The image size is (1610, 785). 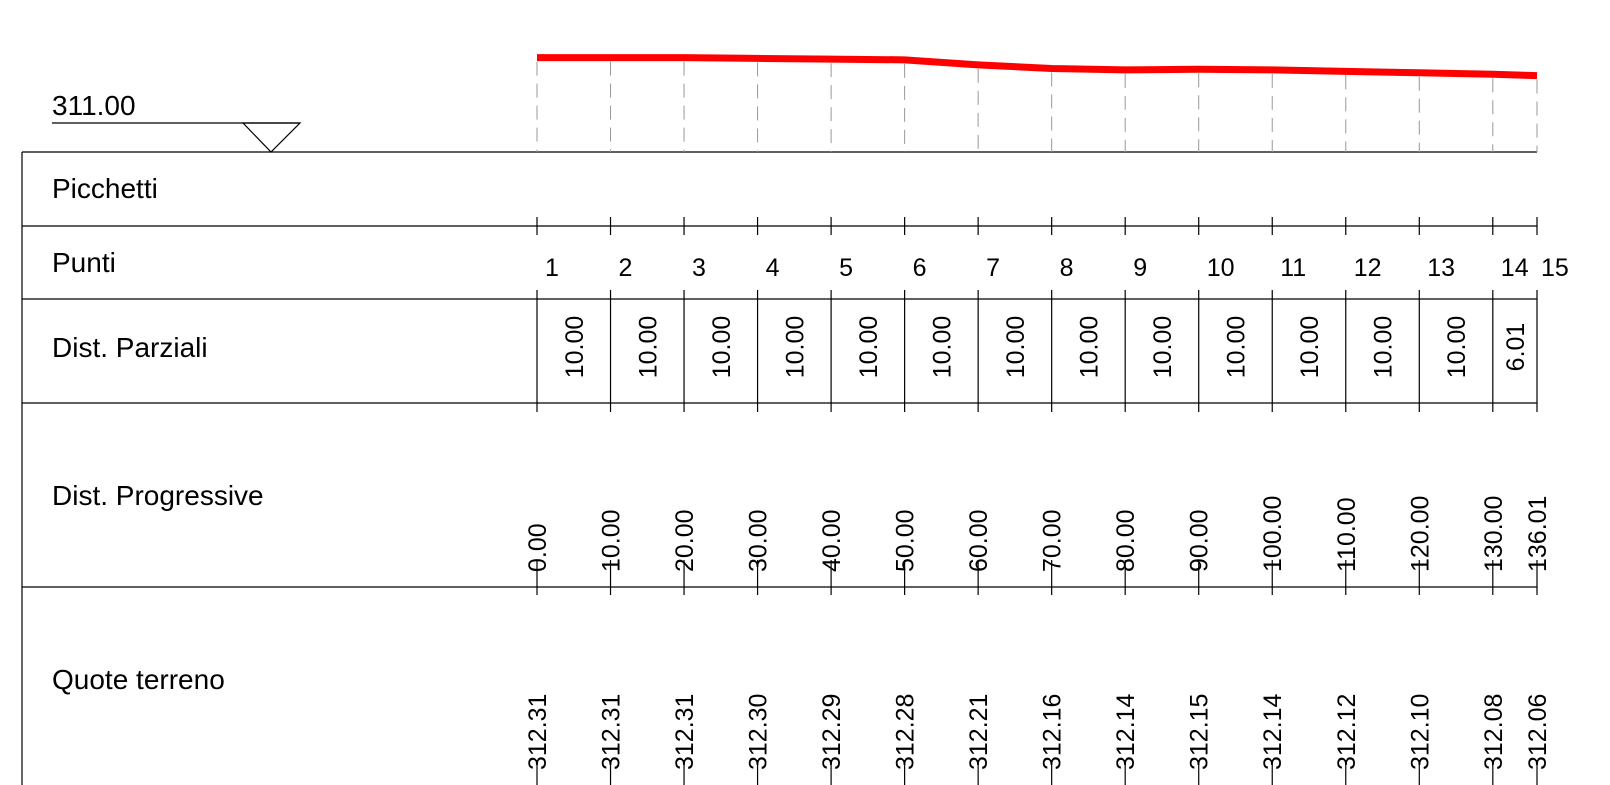 I want to click on row-label: Picchetti, so click(x=105, y=188).